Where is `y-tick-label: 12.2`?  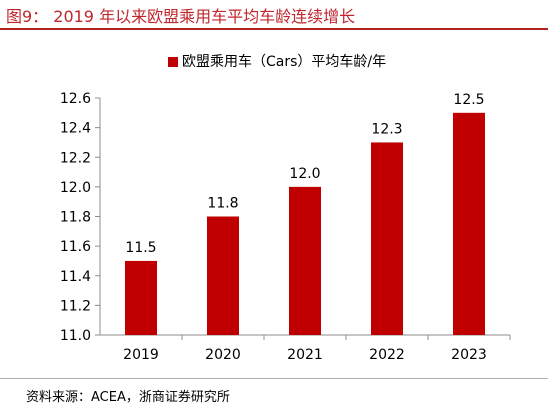 y-tick-label: 12.2 is located at coordinates (75, 158).